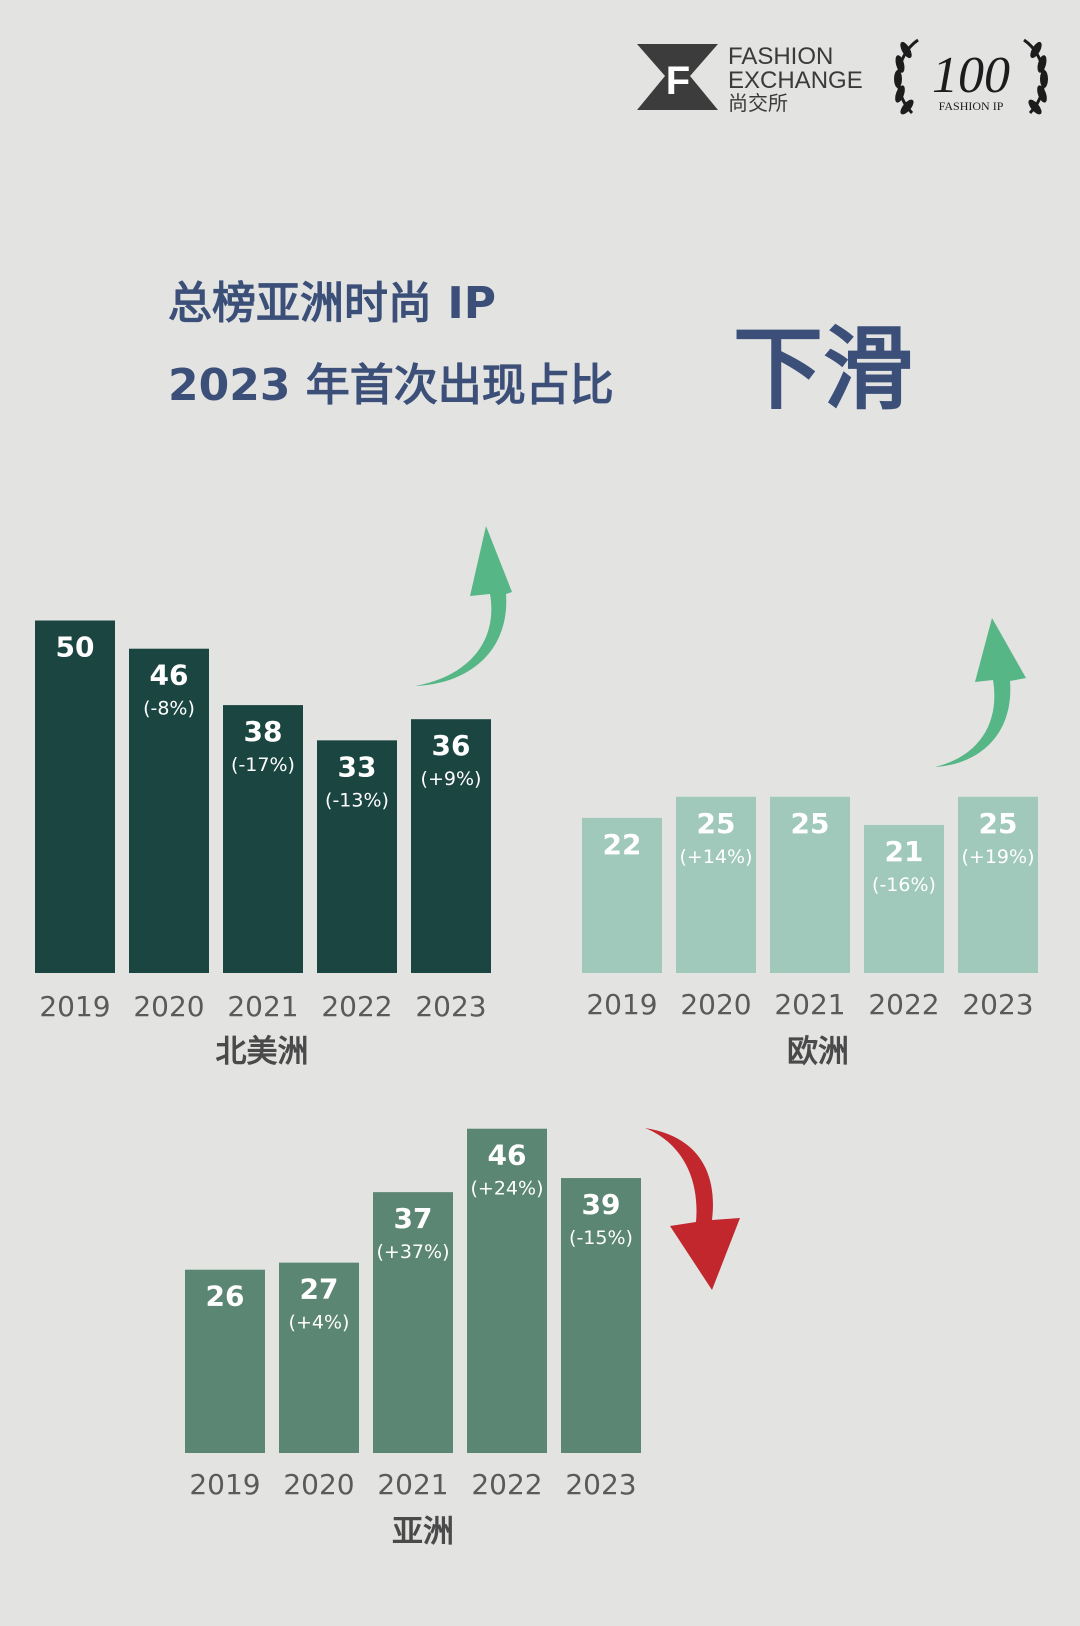  What do you see at coordinates (507, 1189) in the screenshot?
I see `asia-bar-change-2022: (+24%)` at bounding box center [507, 1189].